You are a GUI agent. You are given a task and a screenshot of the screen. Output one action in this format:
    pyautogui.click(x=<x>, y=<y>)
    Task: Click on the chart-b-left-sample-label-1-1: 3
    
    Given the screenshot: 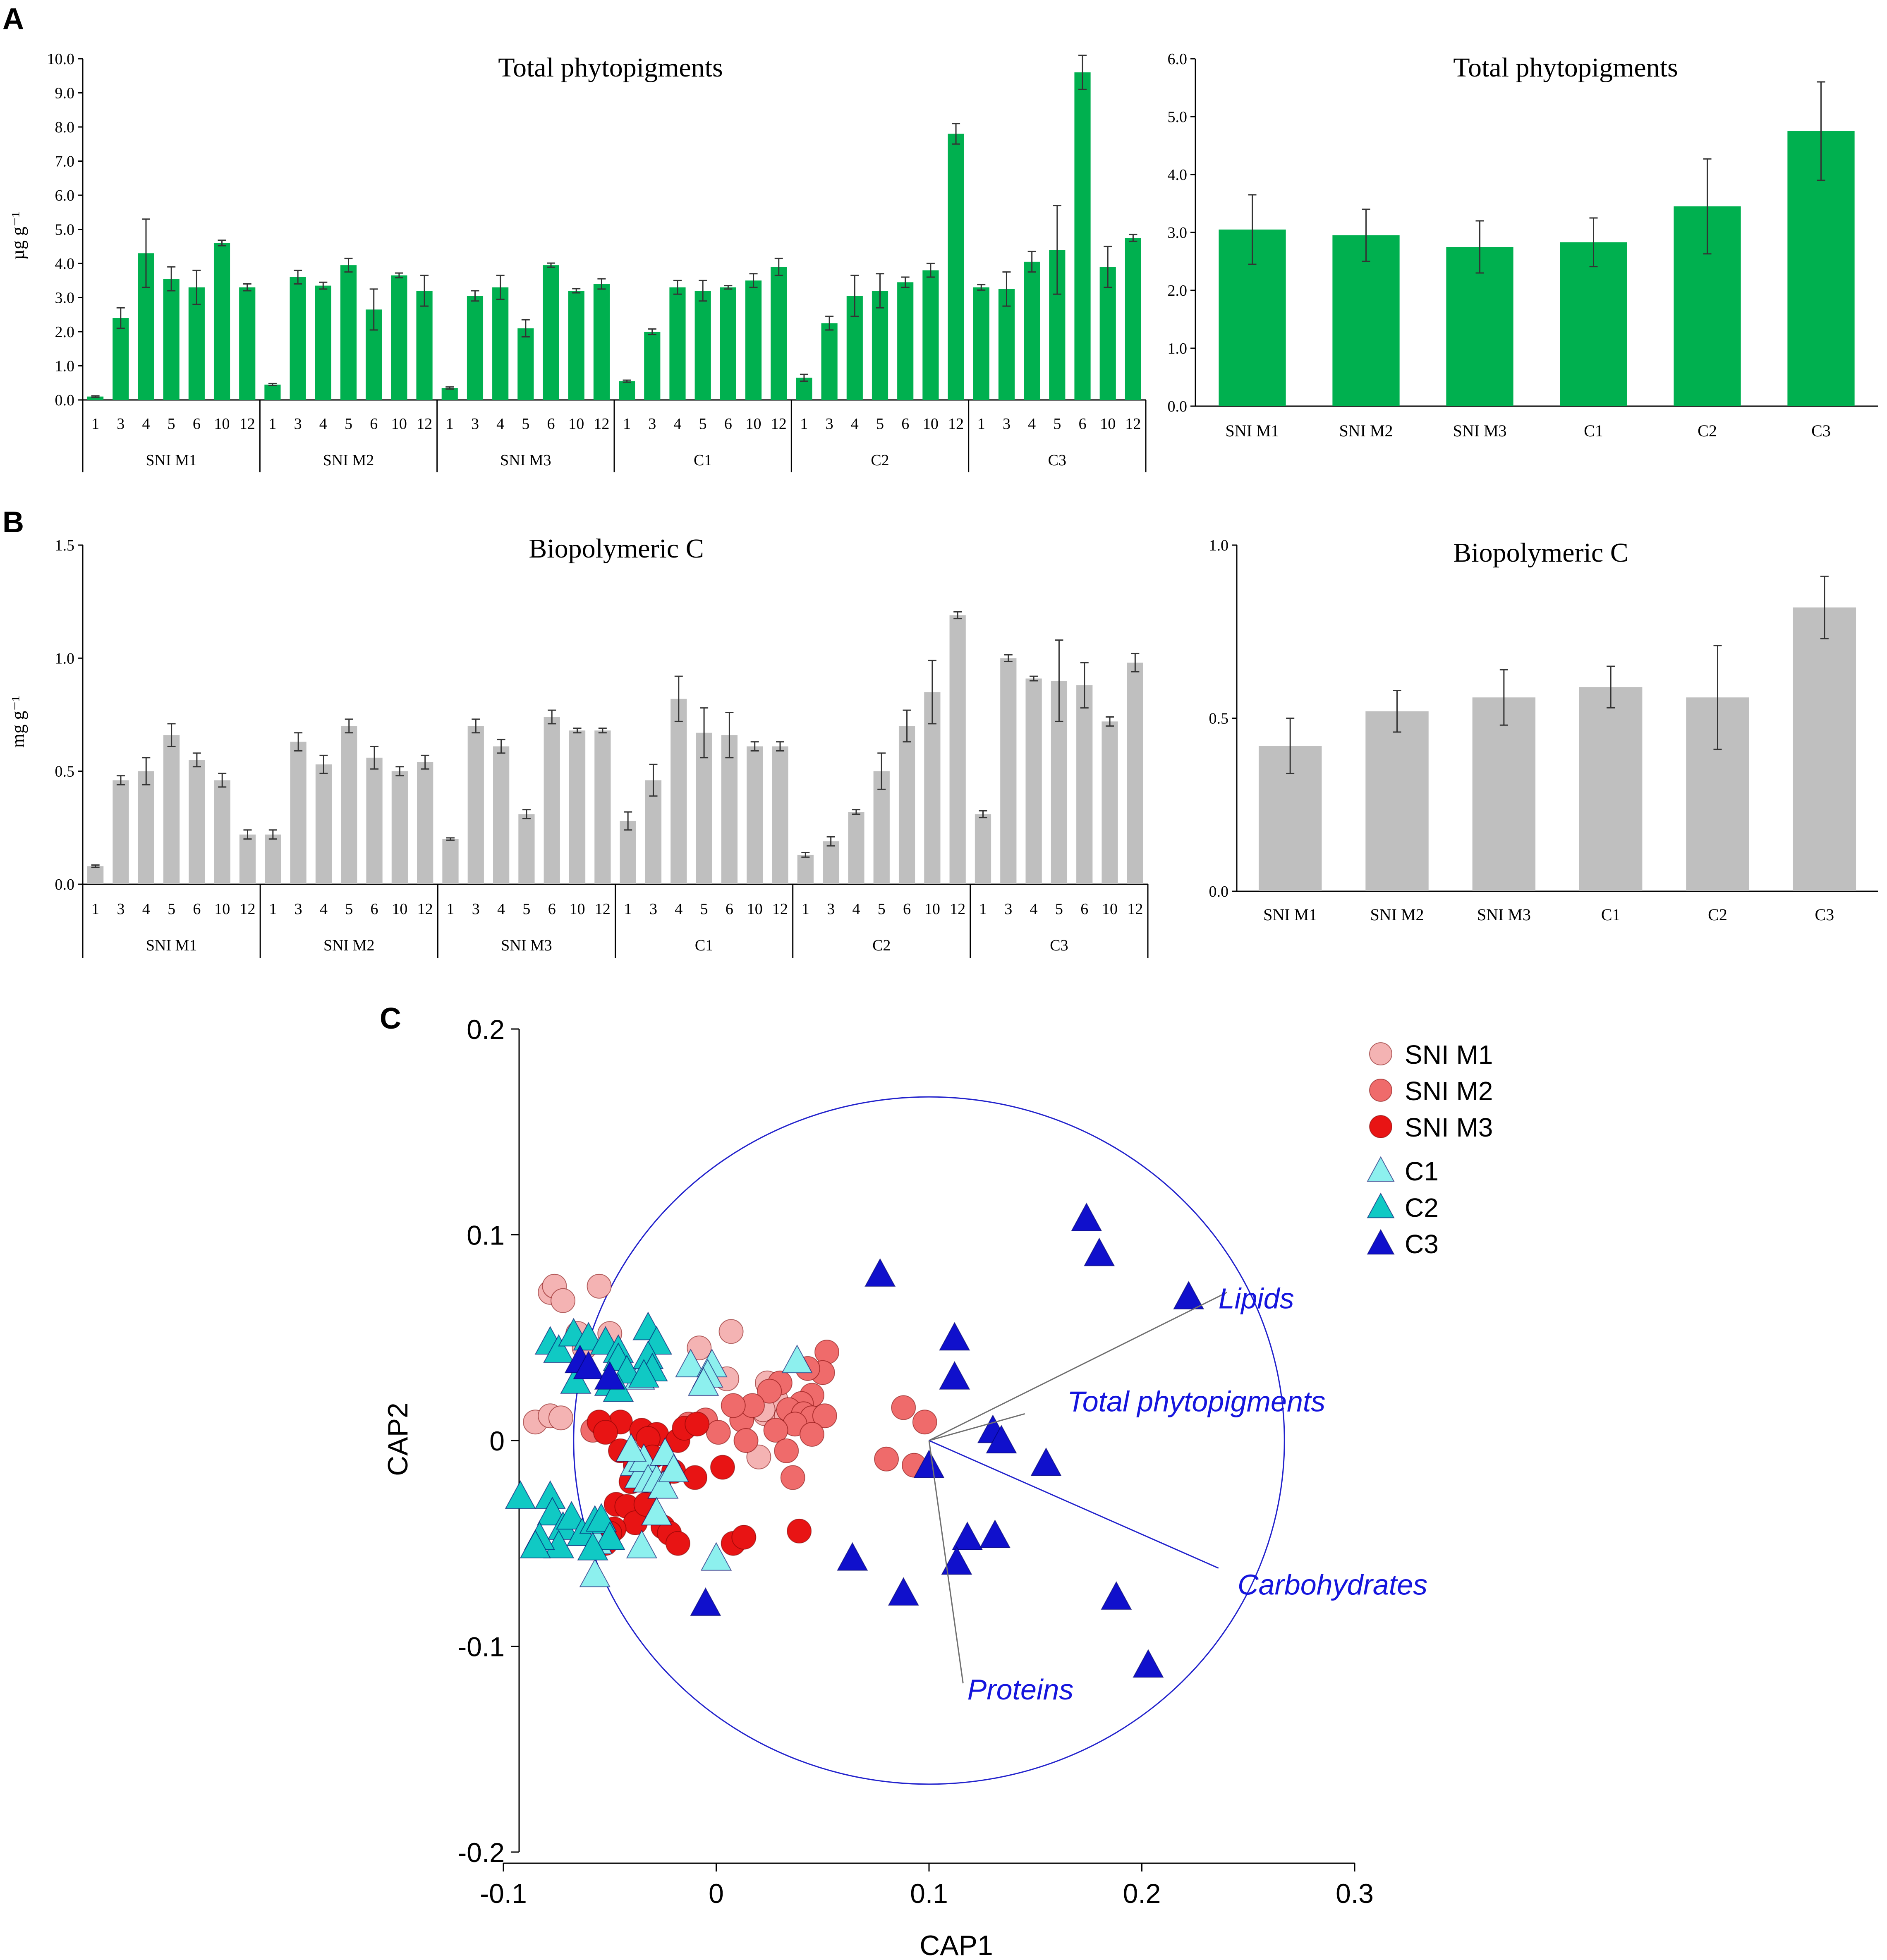 What is the action you would take?
    pyautogui.click(x=298, y=909)
    